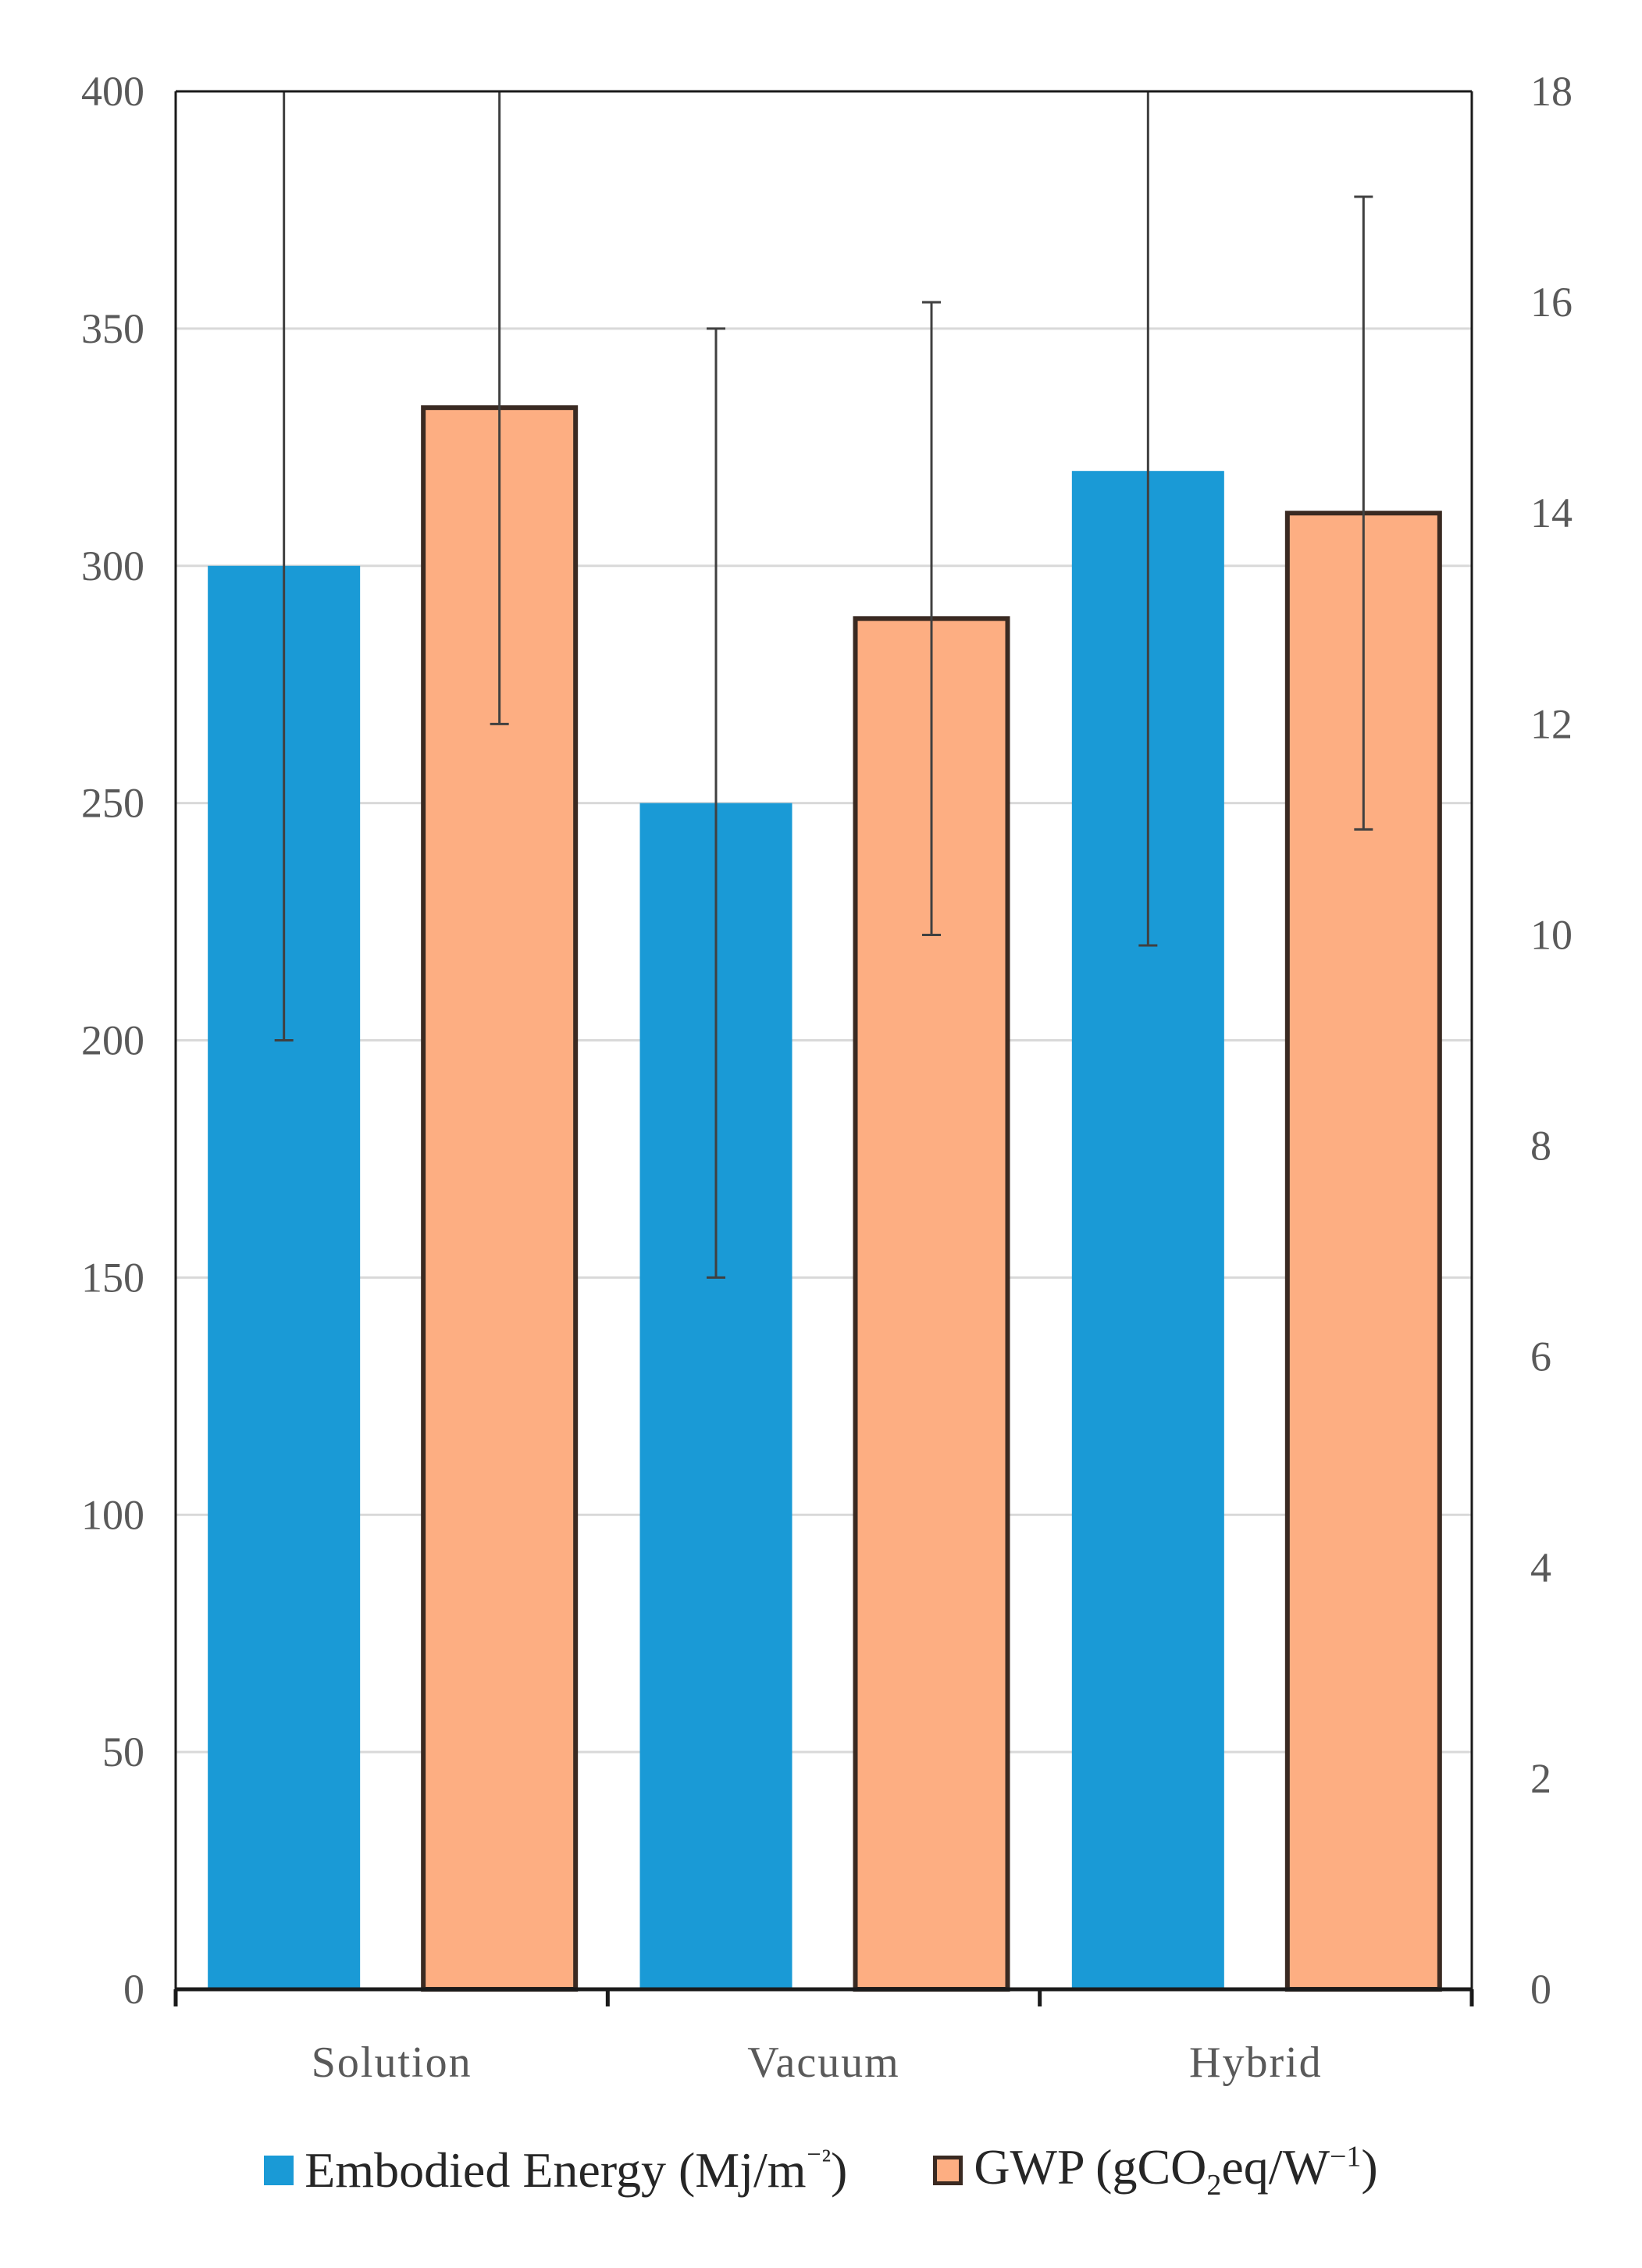 This screenshot has width=1642, height=2268. Describe the element at coordinates (1256, 2062) in the screenshot. I see `x-tick-label: Hybrid` at that location.